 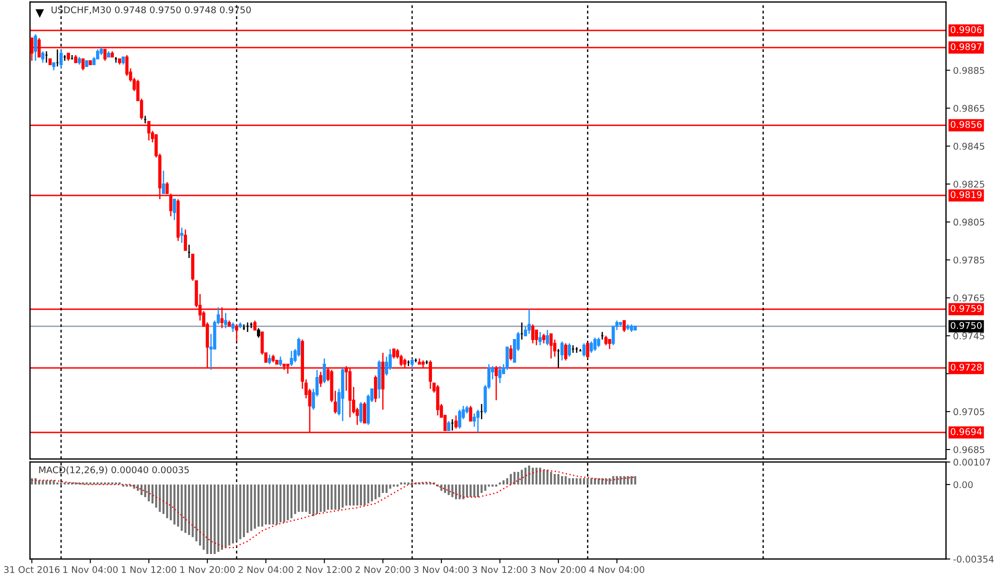 I want to click on x-tick-label: 1 Nov 12:00, so click(x=149, y=570).